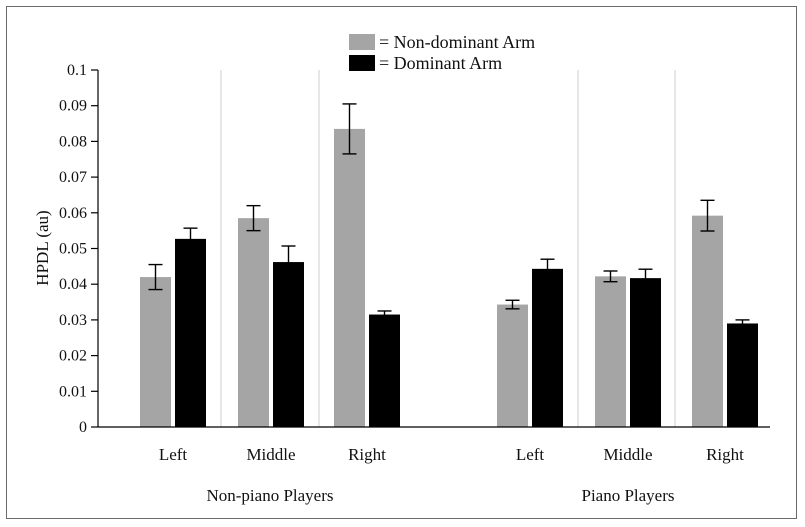 Image resolution: width=805 pixels, height=527 pixels. What do you see at coordinates (269, 495) in the screenshot?
I see `group-label: Non-piano Players` at bounding box center [269, 495].